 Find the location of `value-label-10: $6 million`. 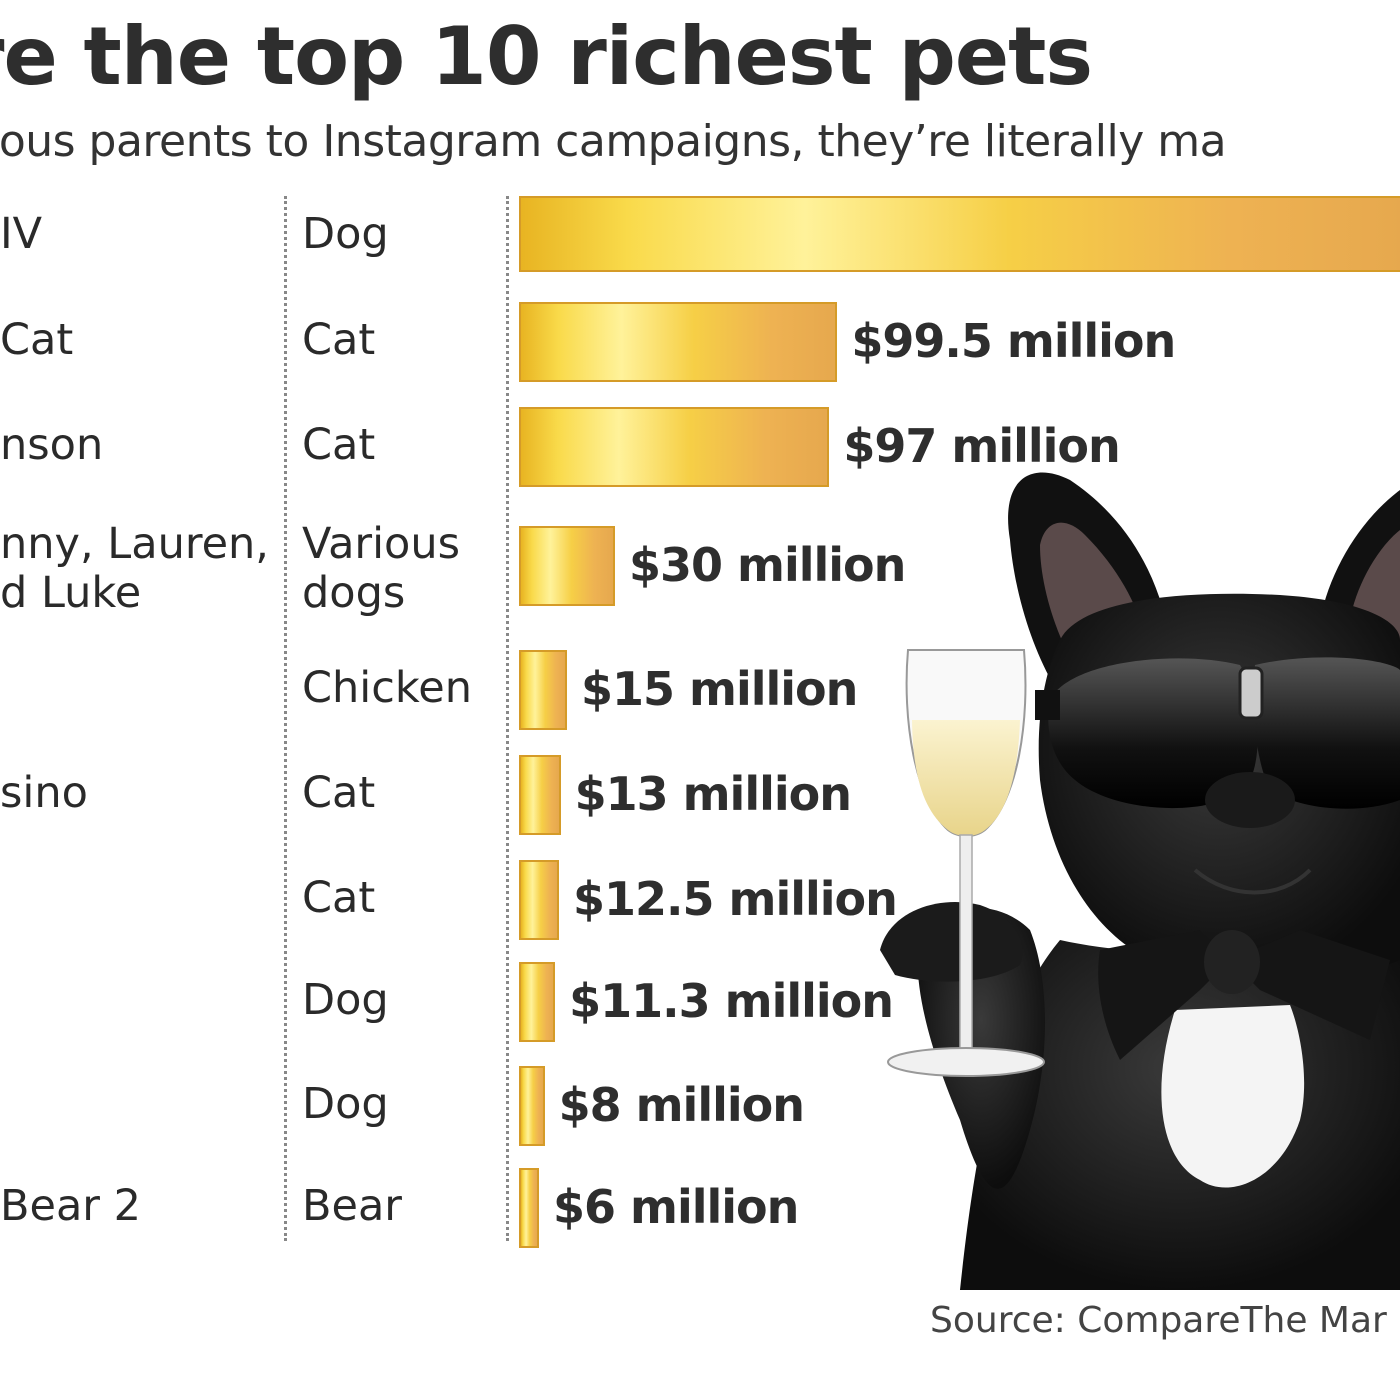

value-label-10: $6 million is located at coordinates (676, 1207).